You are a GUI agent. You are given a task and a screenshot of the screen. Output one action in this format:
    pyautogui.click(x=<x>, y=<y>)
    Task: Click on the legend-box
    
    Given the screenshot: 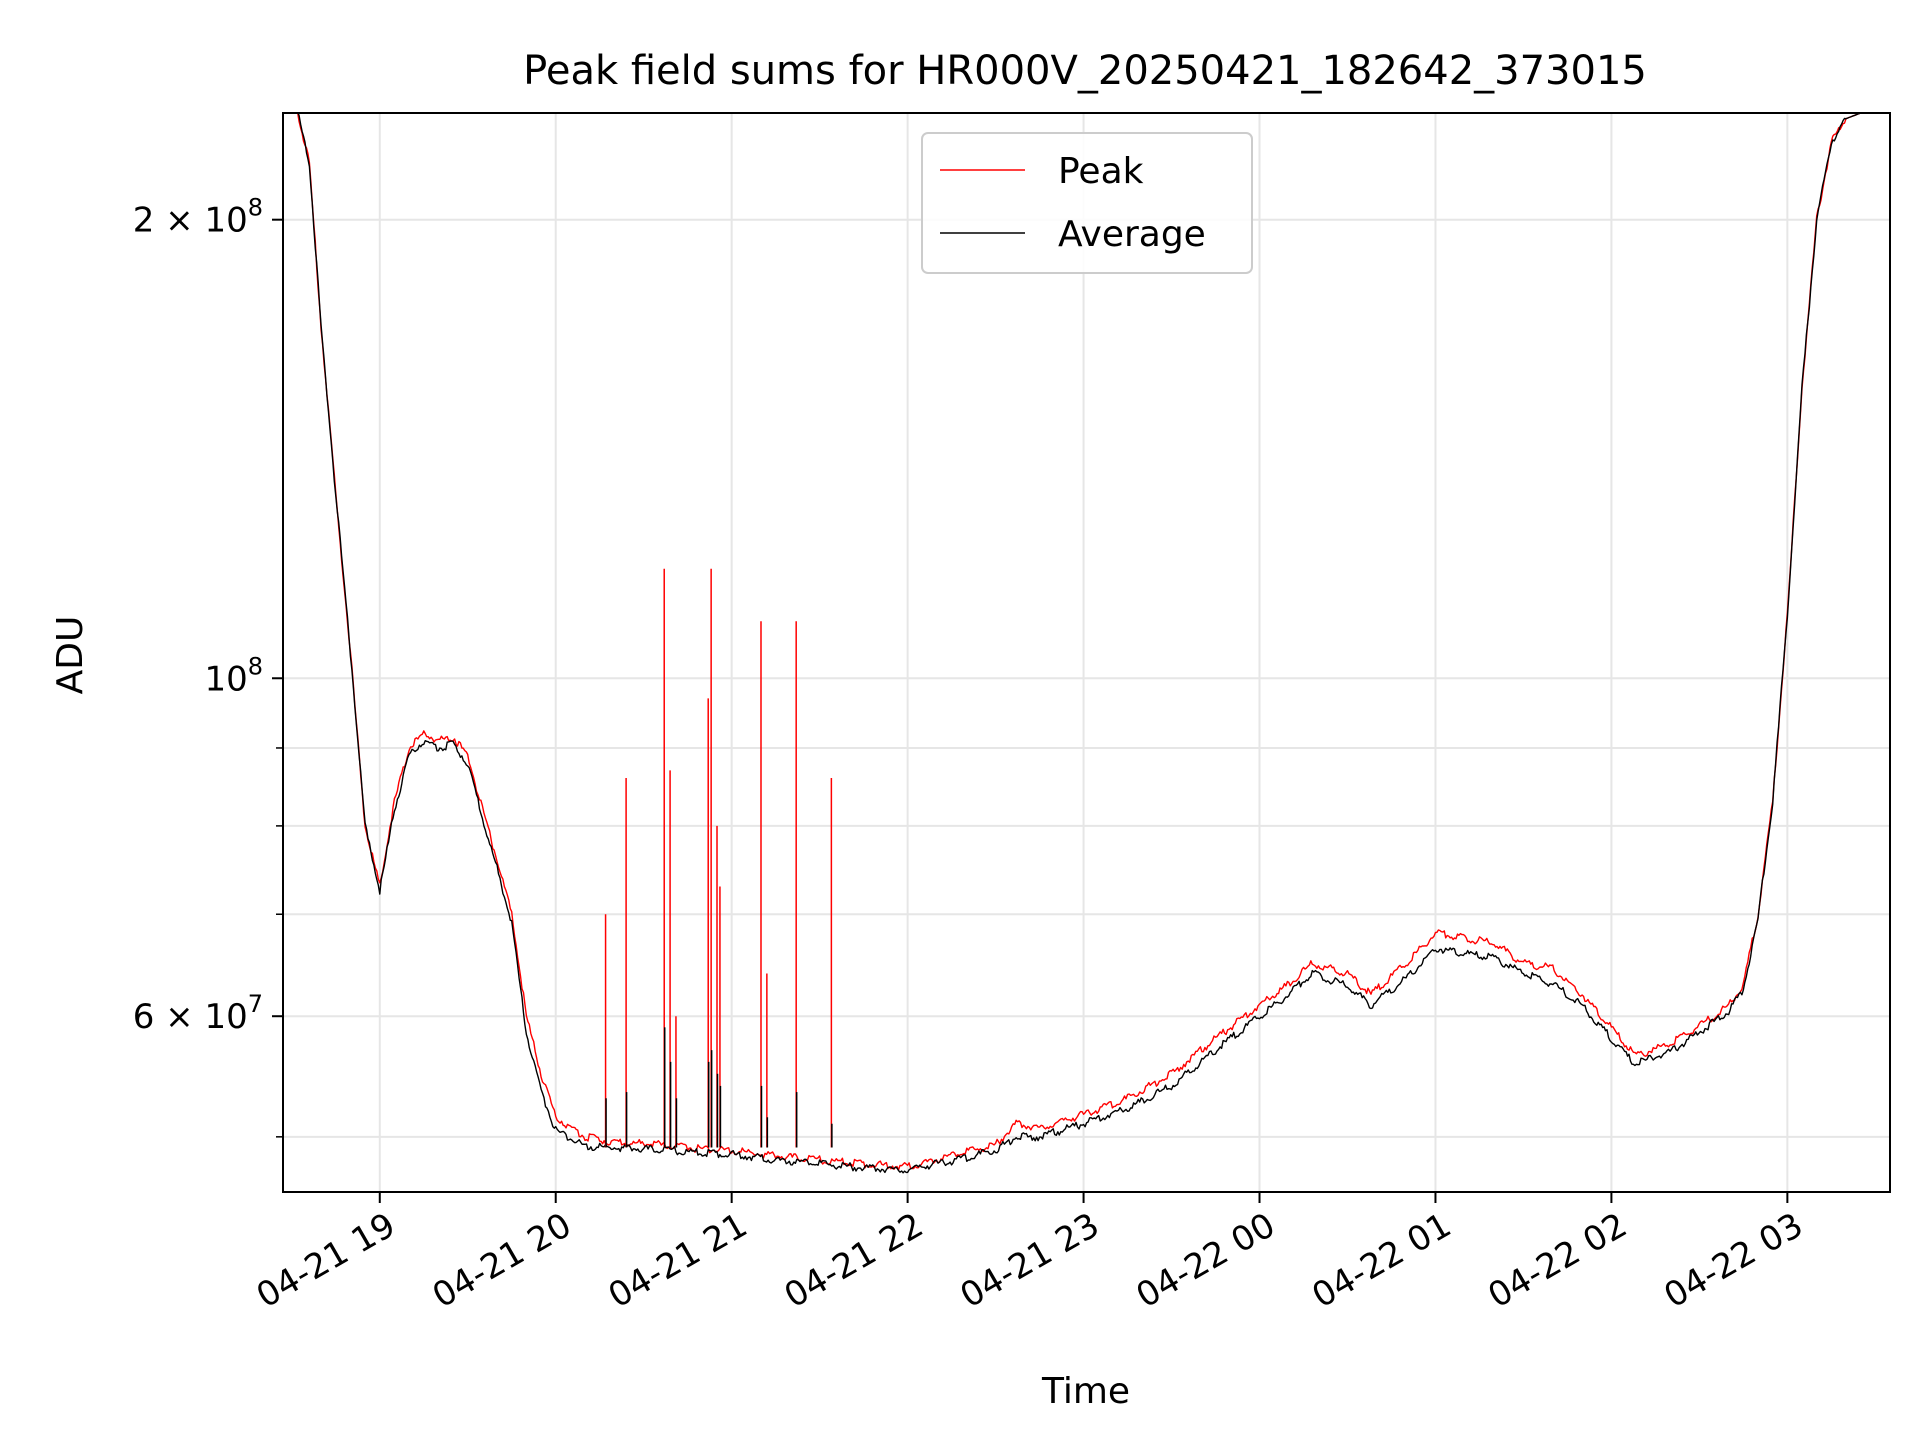 What is the action you would take?
    pyautogui.click(x=1087, y=203)
    